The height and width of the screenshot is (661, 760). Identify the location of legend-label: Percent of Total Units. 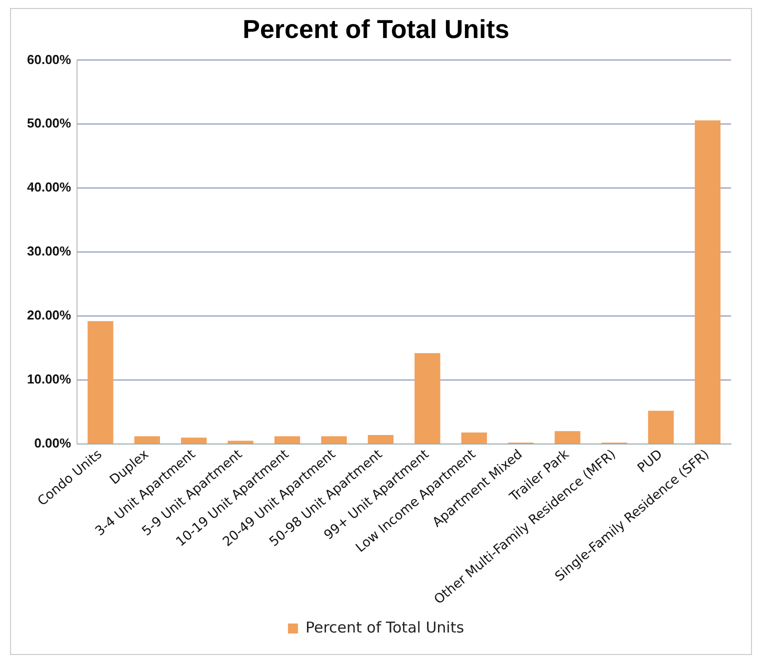
(384, 627).